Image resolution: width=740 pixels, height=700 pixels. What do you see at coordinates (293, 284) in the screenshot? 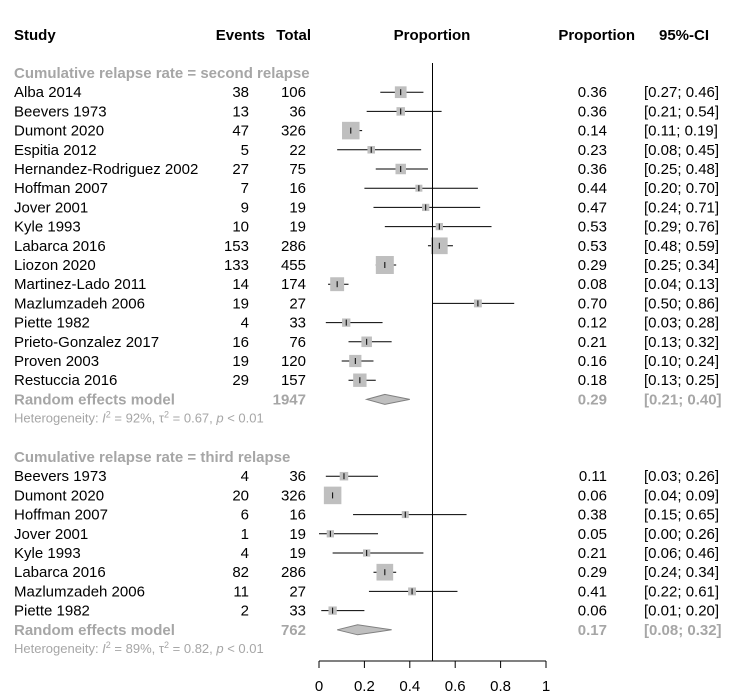
I see `study-total: 174` at bounding box center [293, 284].